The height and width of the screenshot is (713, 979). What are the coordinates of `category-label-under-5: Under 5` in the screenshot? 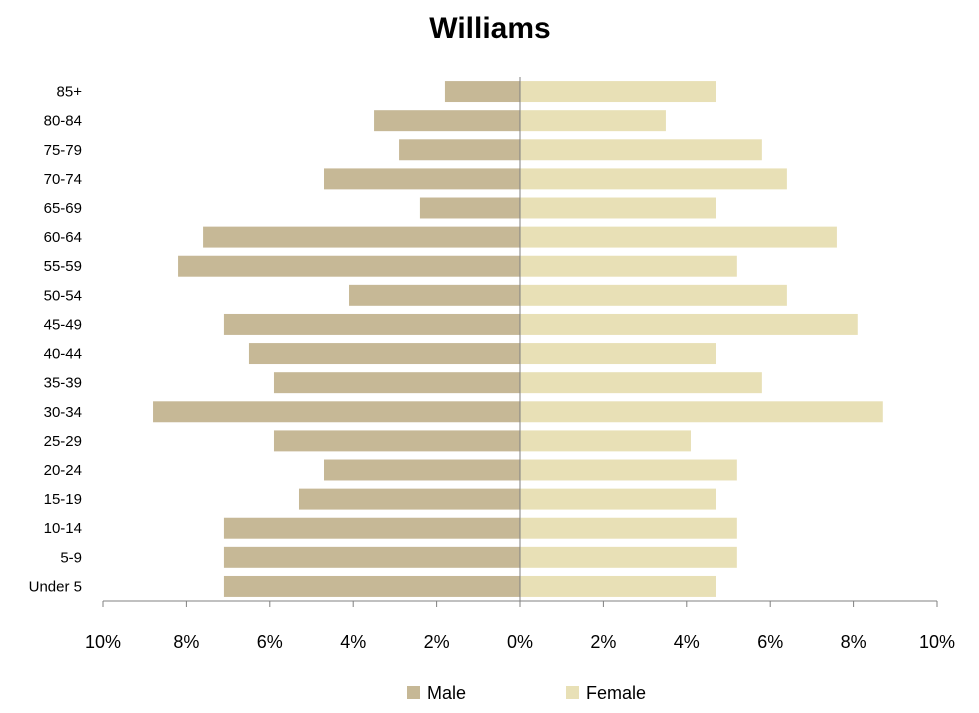 It's located at (55, 586).